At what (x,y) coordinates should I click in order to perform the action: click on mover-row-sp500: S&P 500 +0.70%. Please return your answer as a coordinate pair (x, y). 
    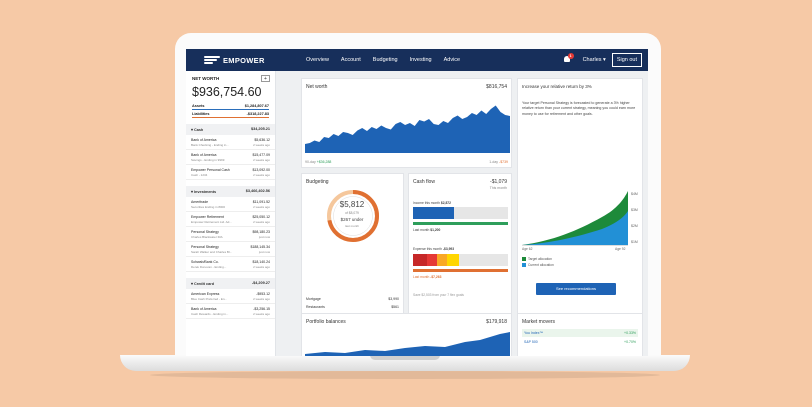
    Looking at the image, I should click on (580, 342).